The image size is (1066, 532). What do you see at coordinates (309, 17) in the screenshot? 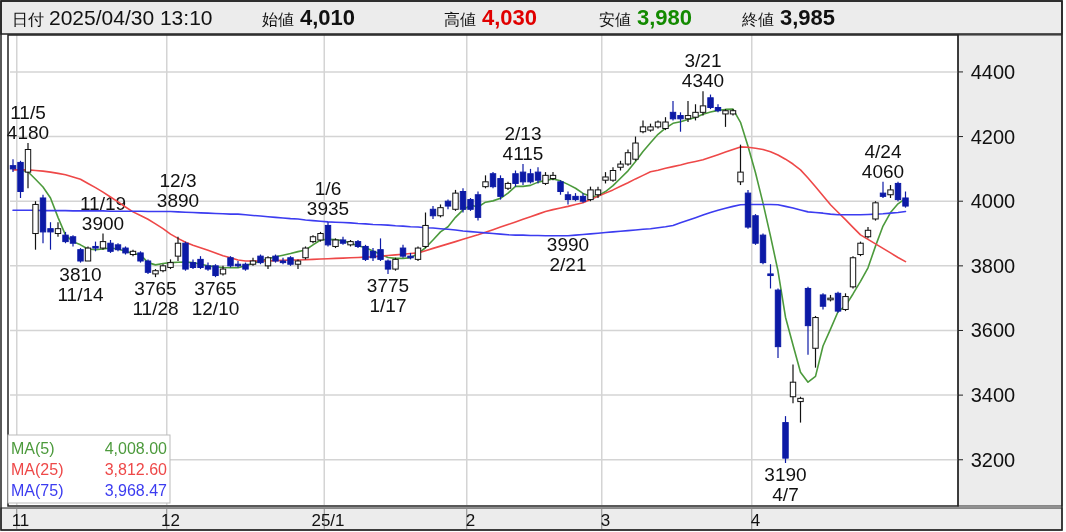
I see `text: 始値 4,010` at bounding box center [309, 17].